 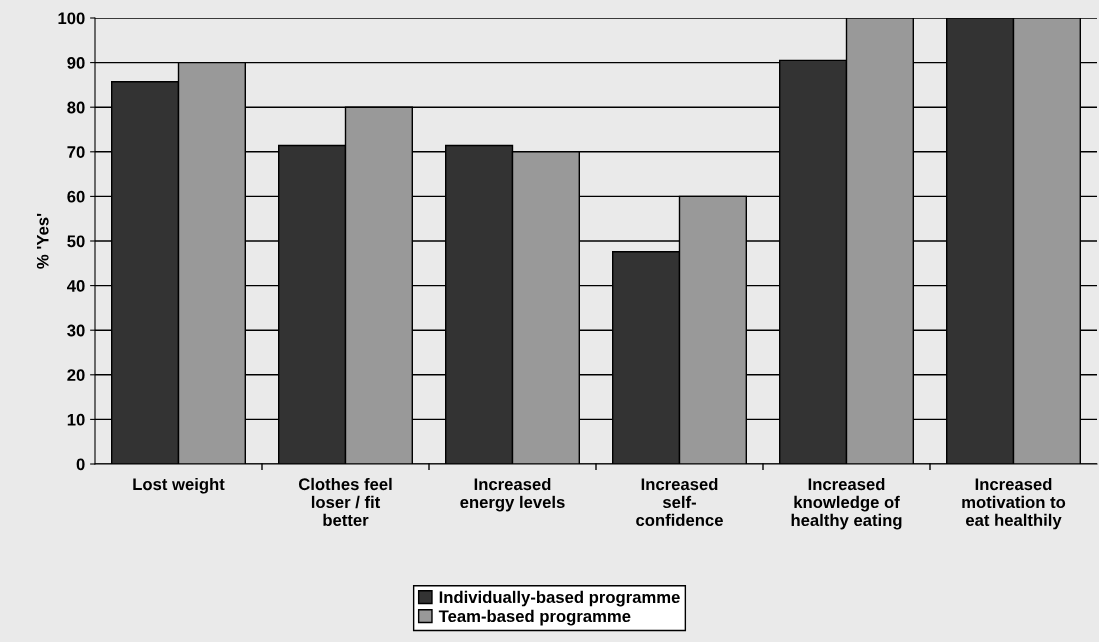 I want to click on y-tick-label: 20, so click(x=76, y=375).